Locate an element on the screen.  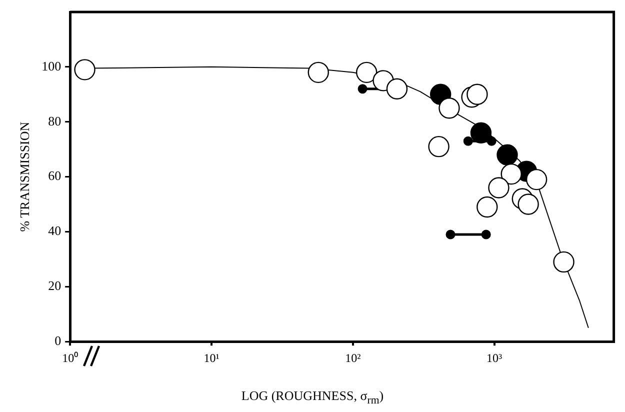
y-tick-label: 40 is located at coordinates (55, 230).